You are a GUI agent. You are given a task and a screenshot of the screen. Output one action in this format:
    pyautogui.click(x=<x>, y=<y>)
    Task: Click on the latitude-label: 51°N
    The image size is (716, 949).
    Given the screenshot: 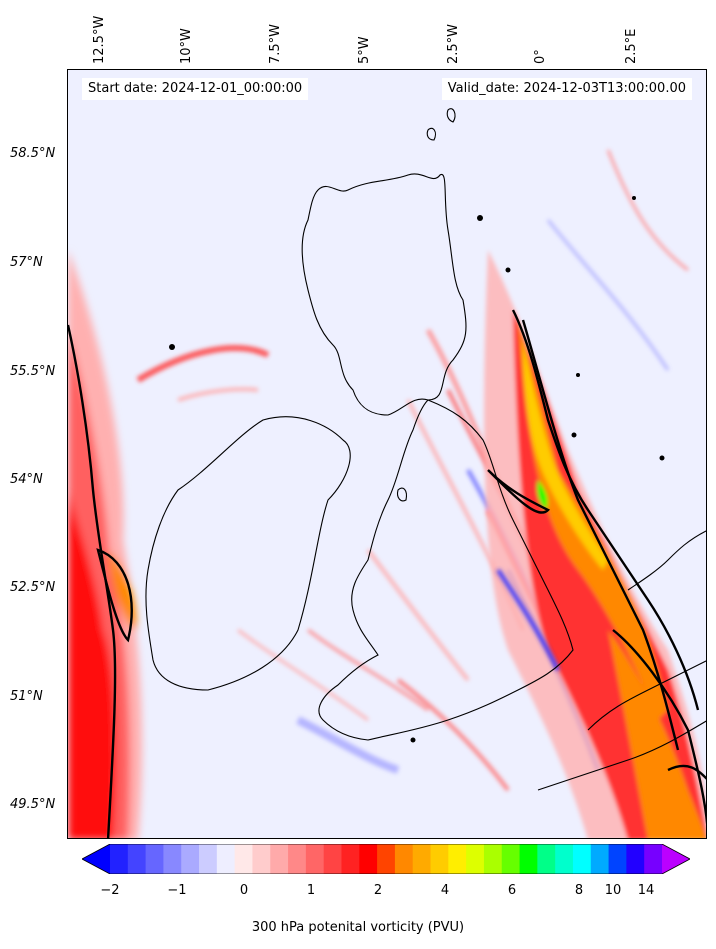 What is the action you would take?
    pyautogui.click(x=26, y=696)
    